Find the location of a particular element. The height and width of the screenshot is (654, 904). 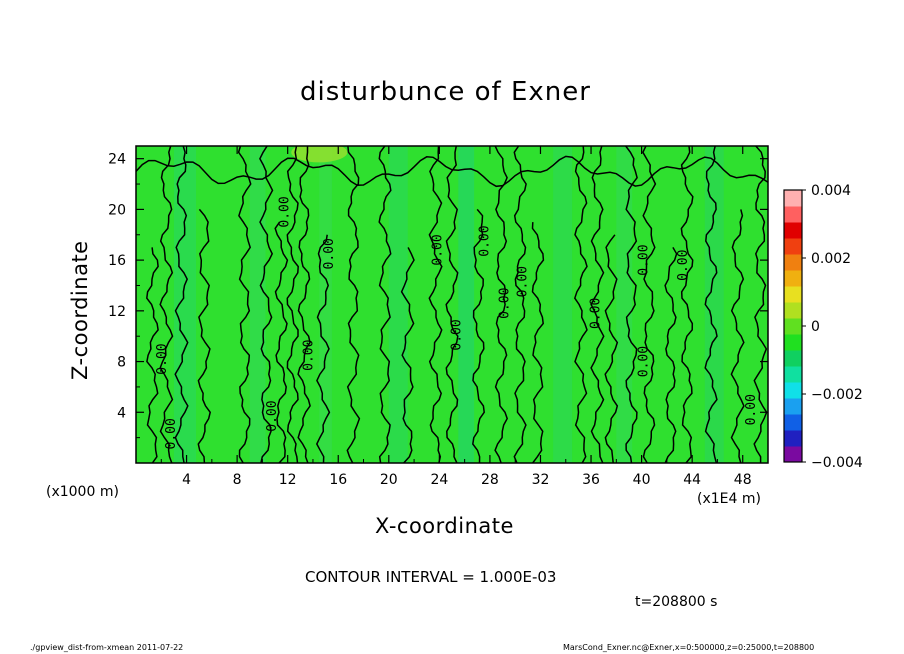

x-tick-label: 40 is located at coordinates (642, 480).